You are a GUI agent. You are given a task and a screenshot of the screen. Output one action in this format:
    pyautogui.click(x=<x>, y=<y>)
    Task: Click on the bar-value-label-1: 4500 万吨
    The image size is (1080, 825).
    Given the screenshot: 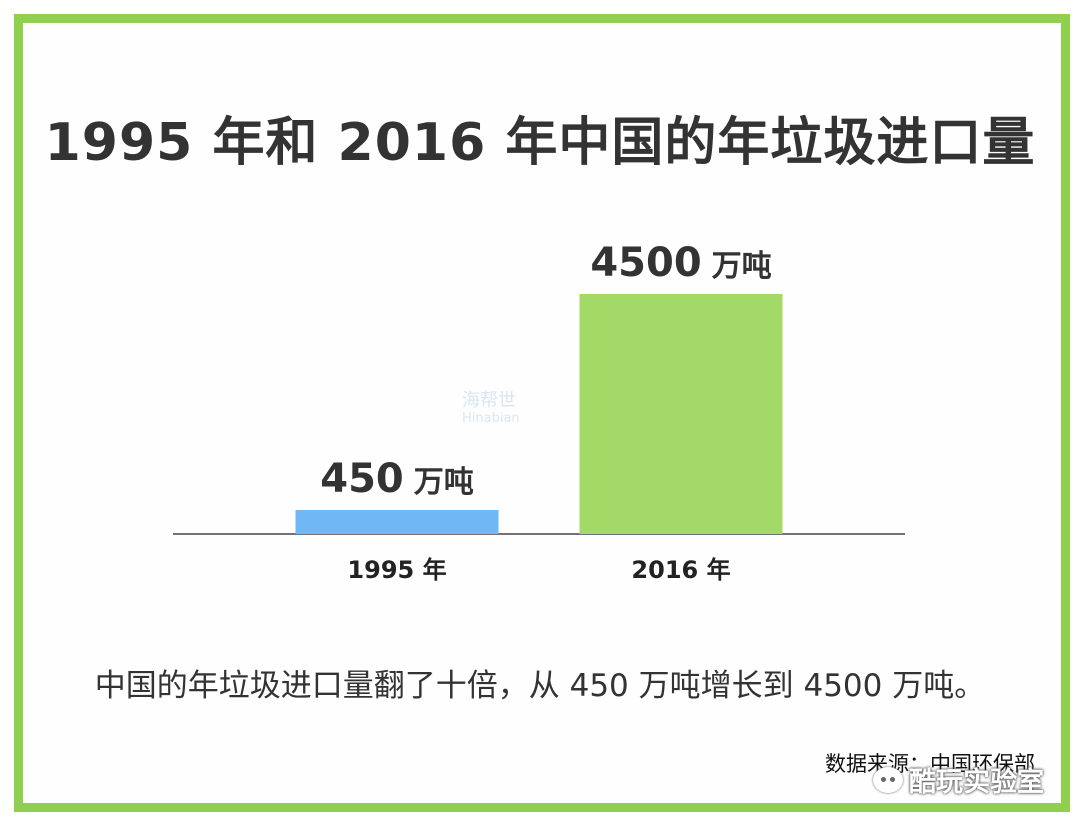 What is the action you would take?
    pyautogui.click(x=680, y=263)
    